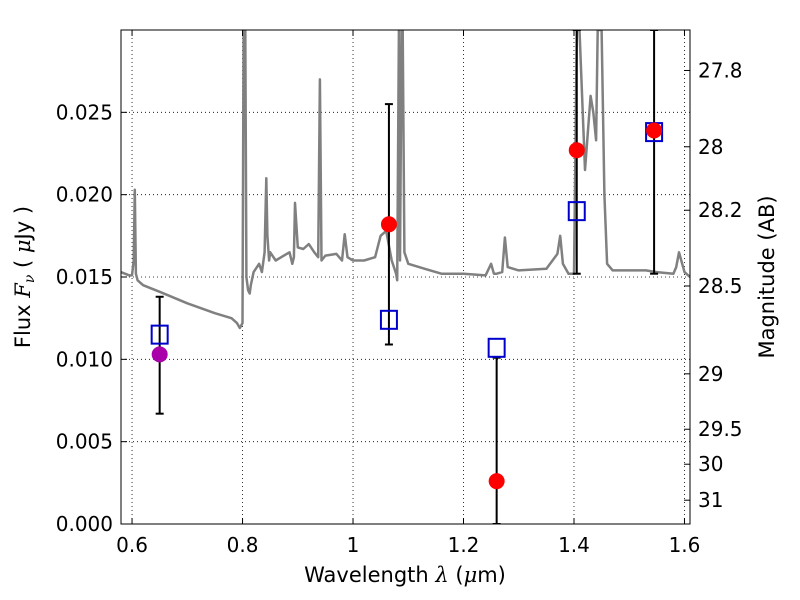 The image size is (800, 600). I want to click on right-tick-label: 27.8, so click(720, 70).